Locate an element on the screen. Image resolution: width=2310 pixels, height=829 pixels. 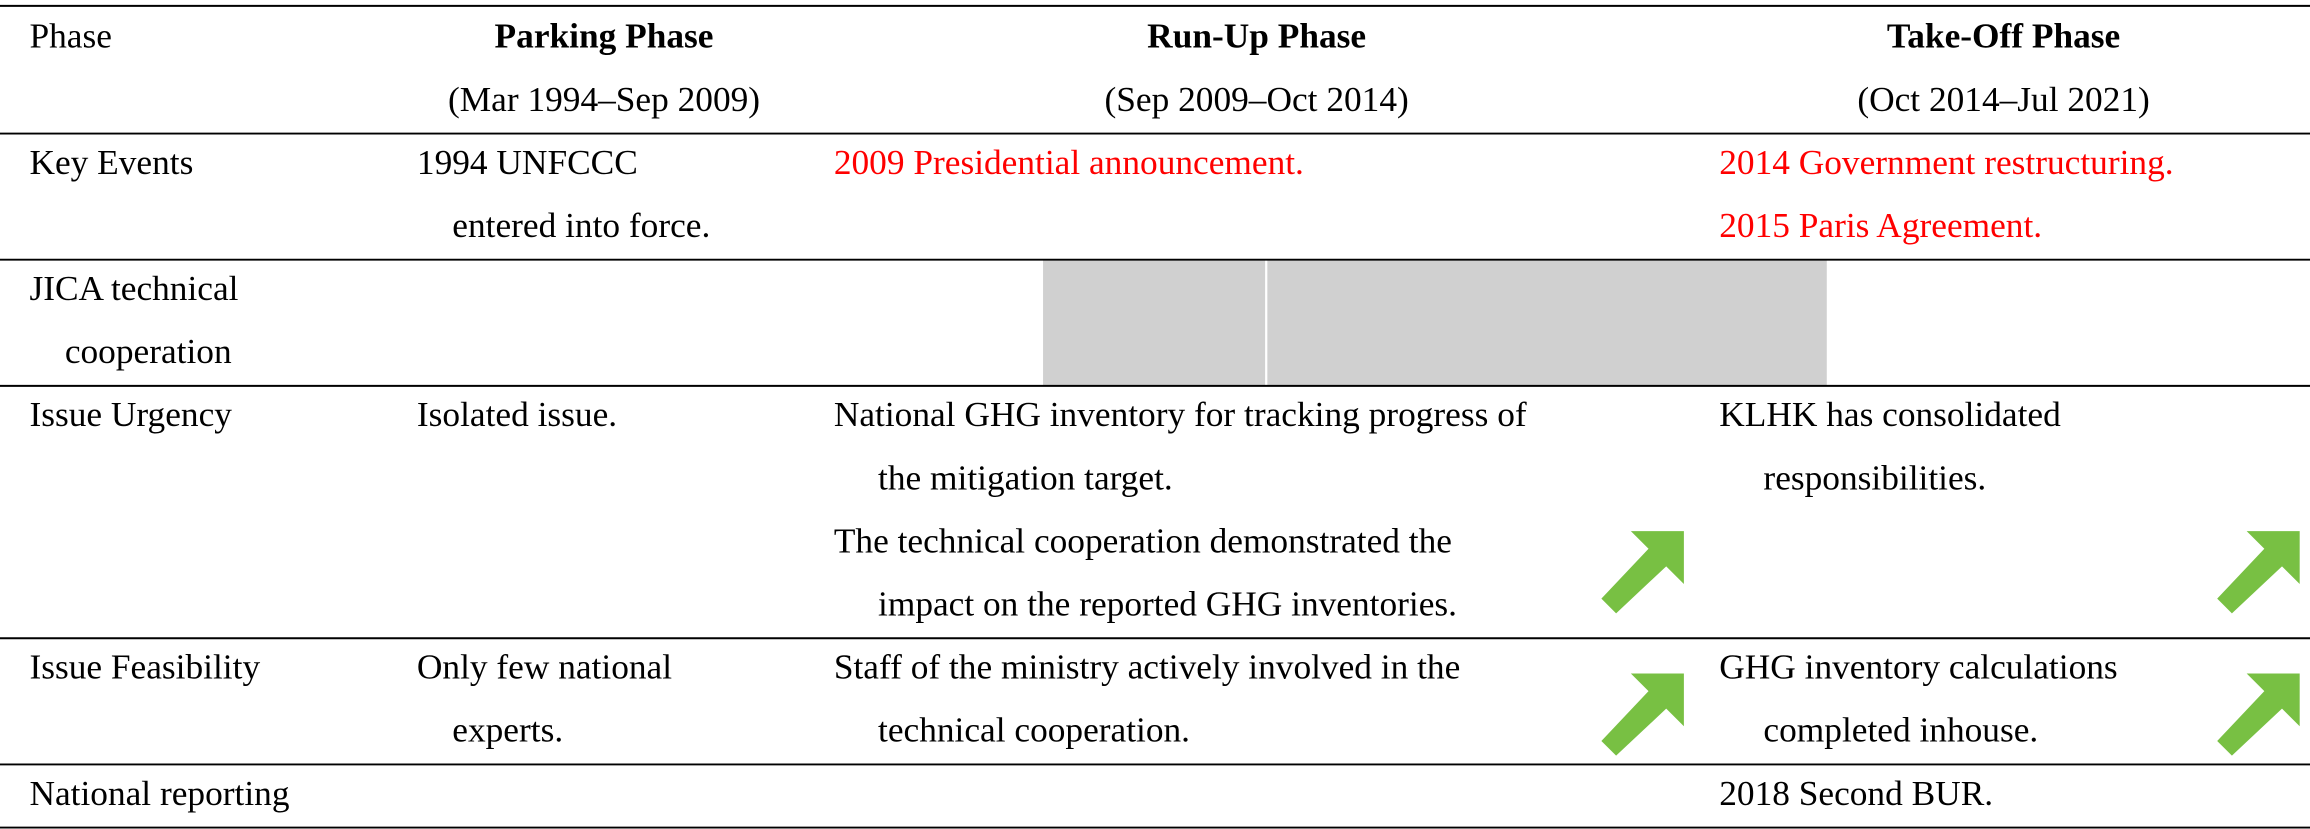
cell-text: responsibilities. is located at coordinates (1874, 477).